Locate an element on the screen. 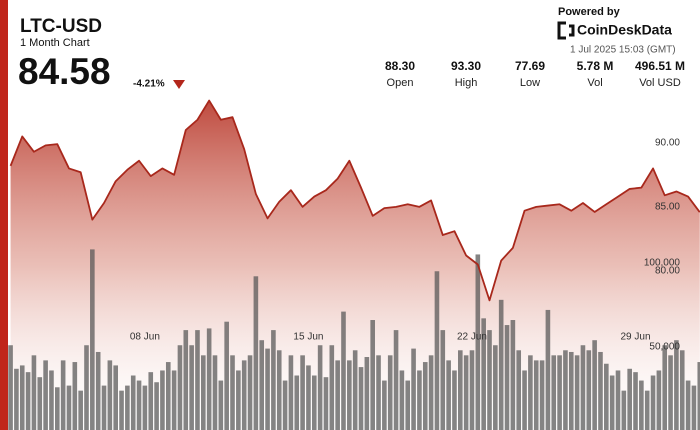  brand: CoinDeskData is located at coordinates (624, 30).